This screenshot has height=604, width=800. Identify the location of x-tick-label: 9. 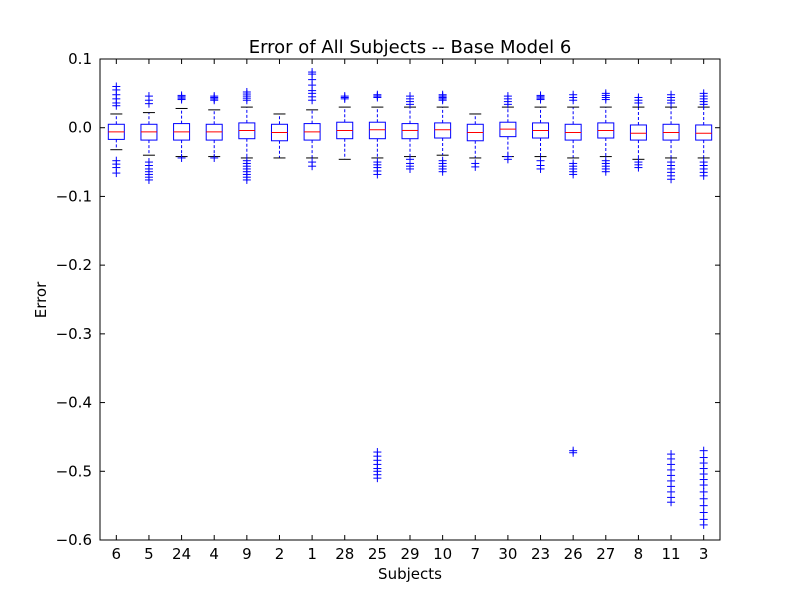
(247, 554).